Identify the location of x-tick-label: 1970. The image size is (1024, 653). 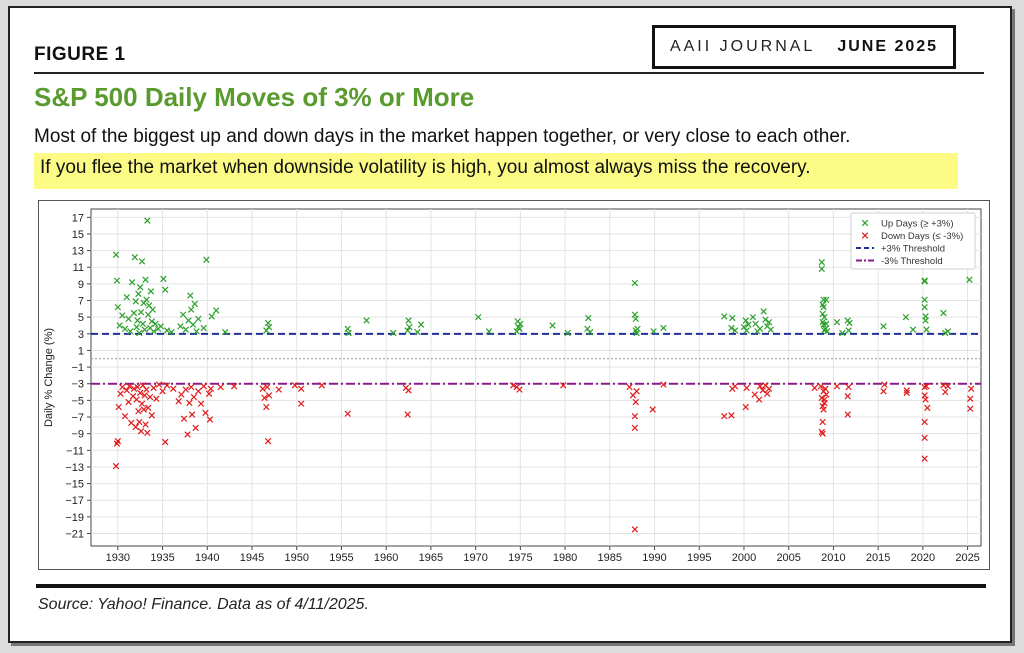
(475, 558).